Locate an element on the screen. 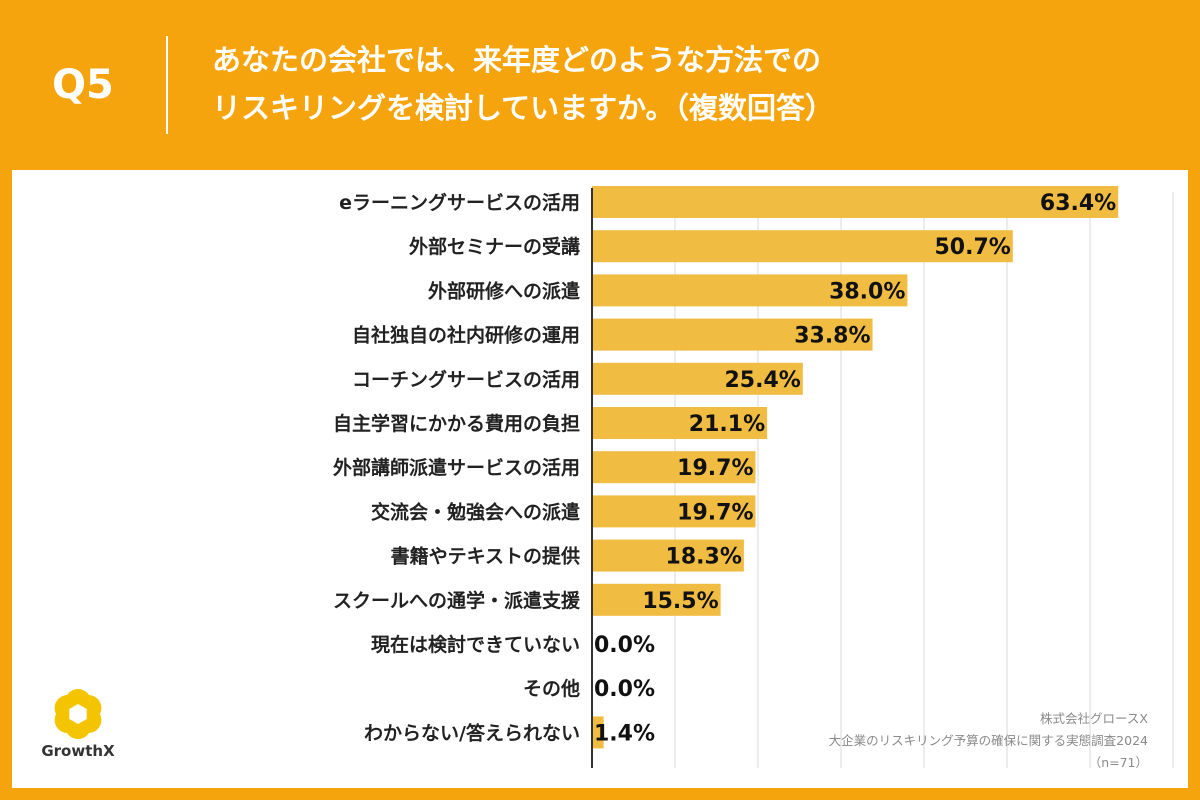  growthx-logo: GrowthX is located at coordinates (78, 724).